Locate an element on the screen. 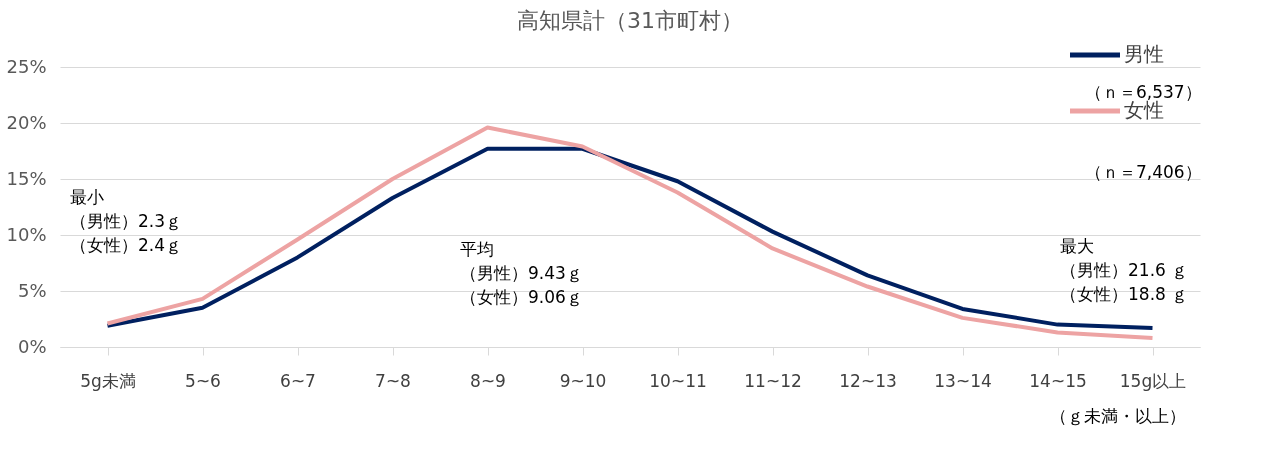  annotation: （男性）2.3ｇ is located at coordinates (126, 221).